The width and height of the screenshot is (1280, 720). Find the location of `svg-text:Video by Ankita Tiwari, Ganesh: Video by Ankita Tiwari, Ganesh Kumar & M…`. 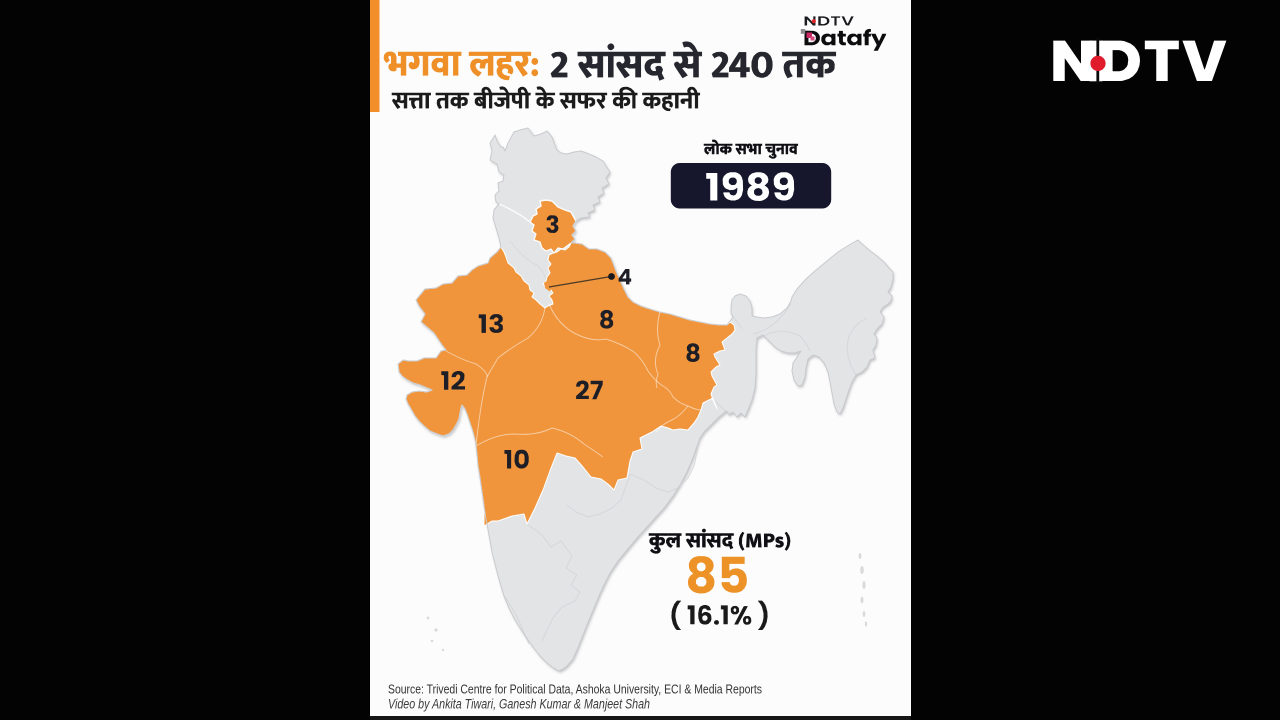

svg-text:Video by Ankita Tiwari, Ganesh: Video by Ankita Tiwari, Ganesh Kumar & M… is located at coordinates (519, 704).